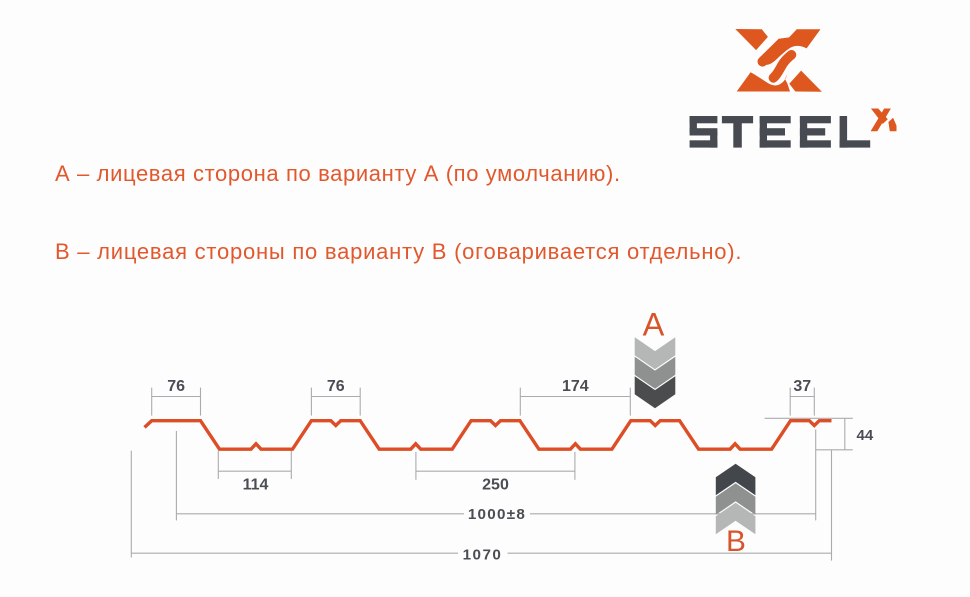  Describe the element at coordinates (495, 485) in the screenshot. I see `svg-text: 250` at that location.